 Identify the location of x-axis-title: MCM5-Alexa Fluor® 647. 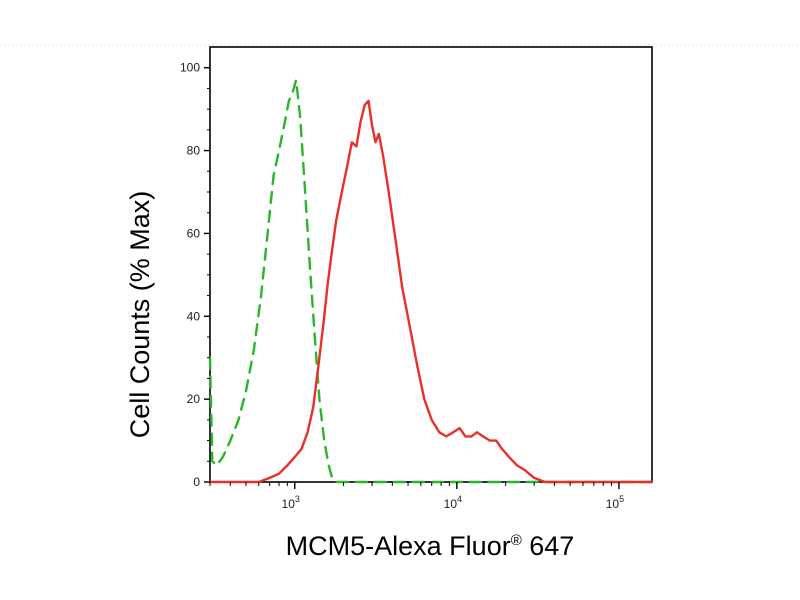
(430, 546).